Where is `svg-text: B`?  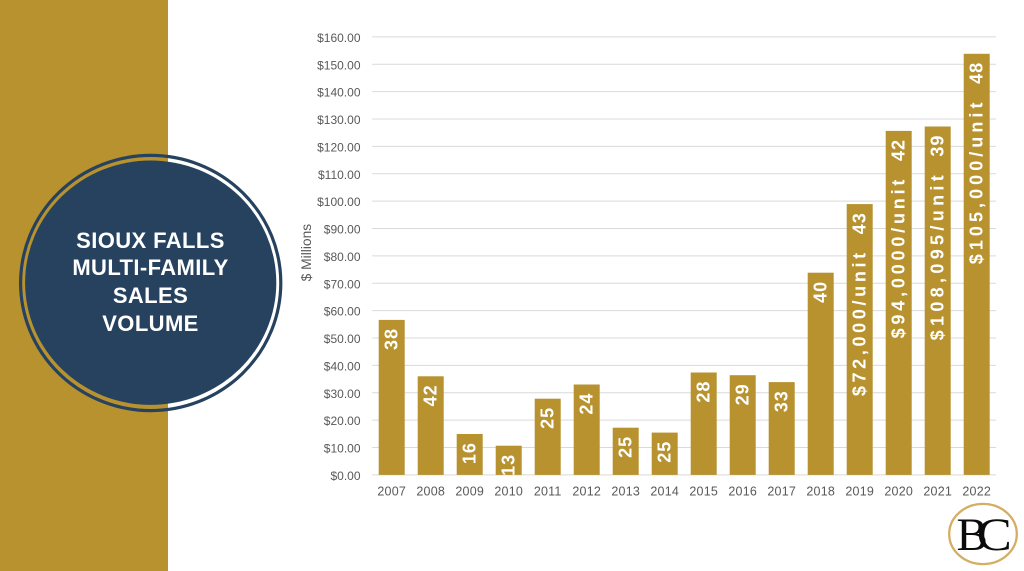 svg-text: B is located at coordinates (972, 535).